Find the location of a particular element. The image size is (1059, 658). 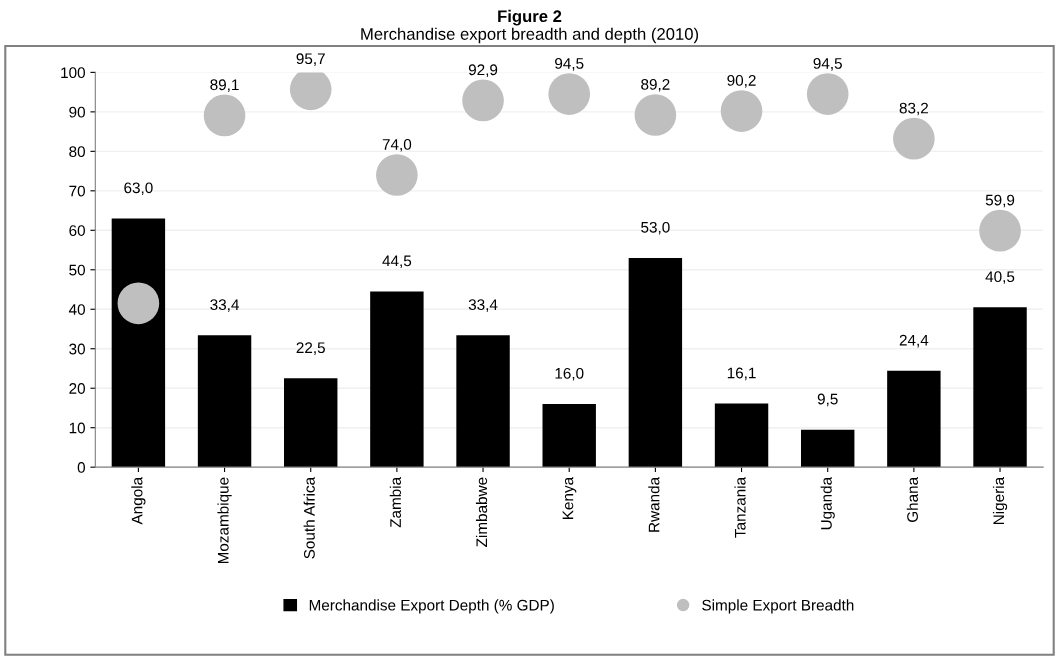

x-tick-label: Tanzania is located at coordinates (740, 507).